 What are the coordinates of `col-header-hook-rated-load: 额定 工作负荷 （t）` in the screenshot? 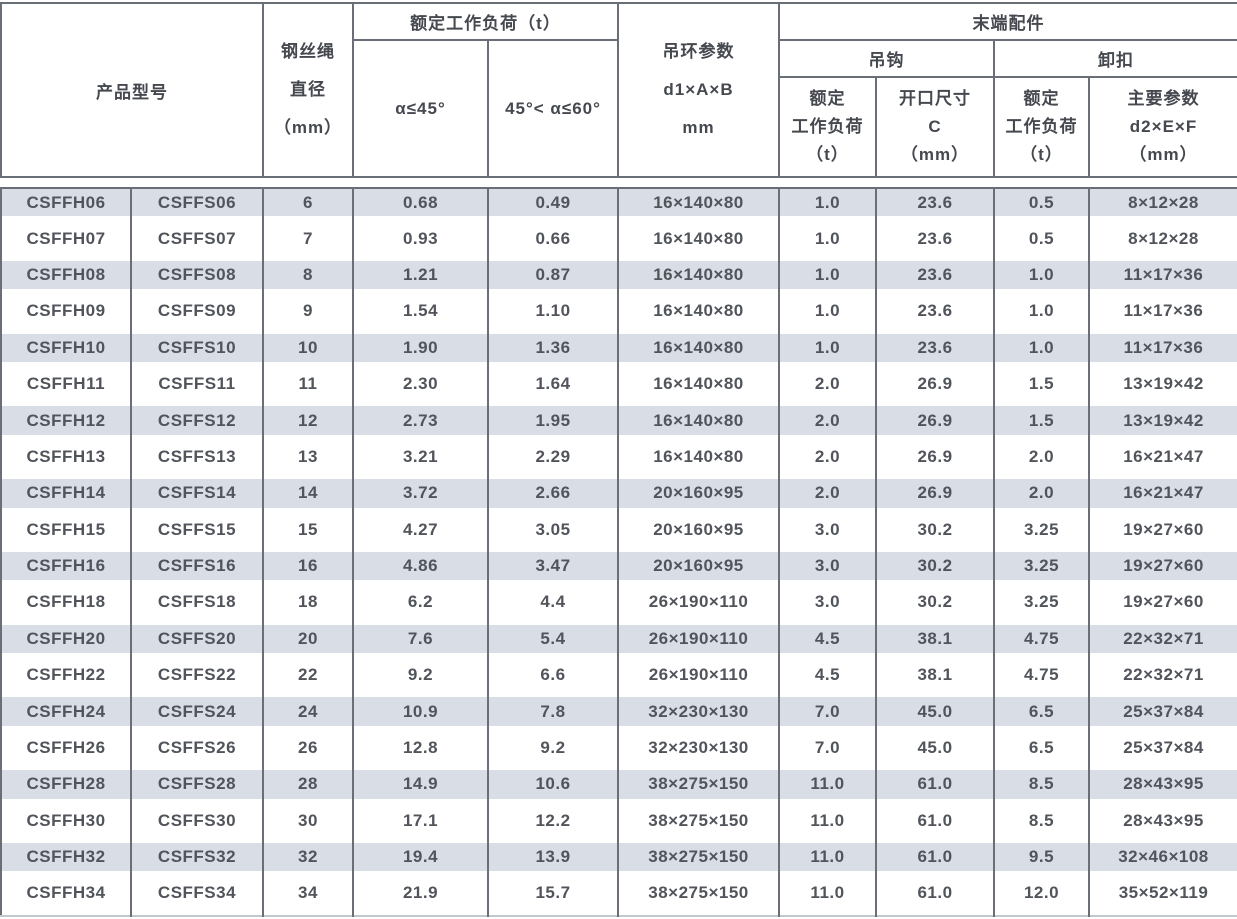 It's located at (828, 127).